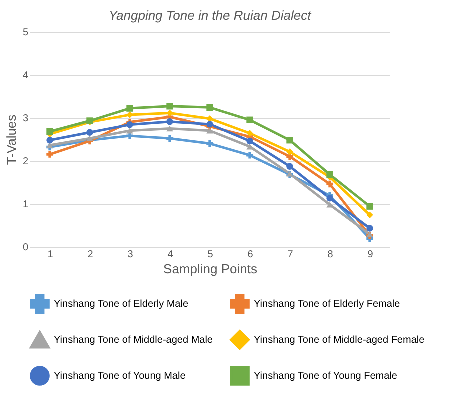 The height and width of the screenshot is (403, 454). Describe the element at coordinates (121, 304) in the screenshot. I see `legend-label: Yinshang Tone of Elderly Male` at that location.